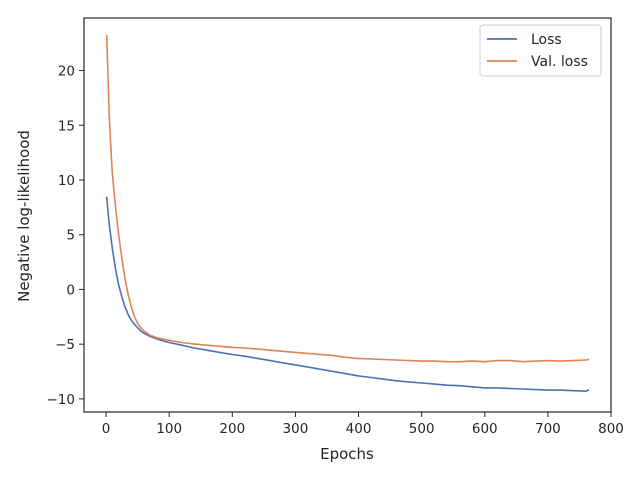 This screenshot has width=640, height=480. I want to click on y-tick-label: −5, so click(65, 345).